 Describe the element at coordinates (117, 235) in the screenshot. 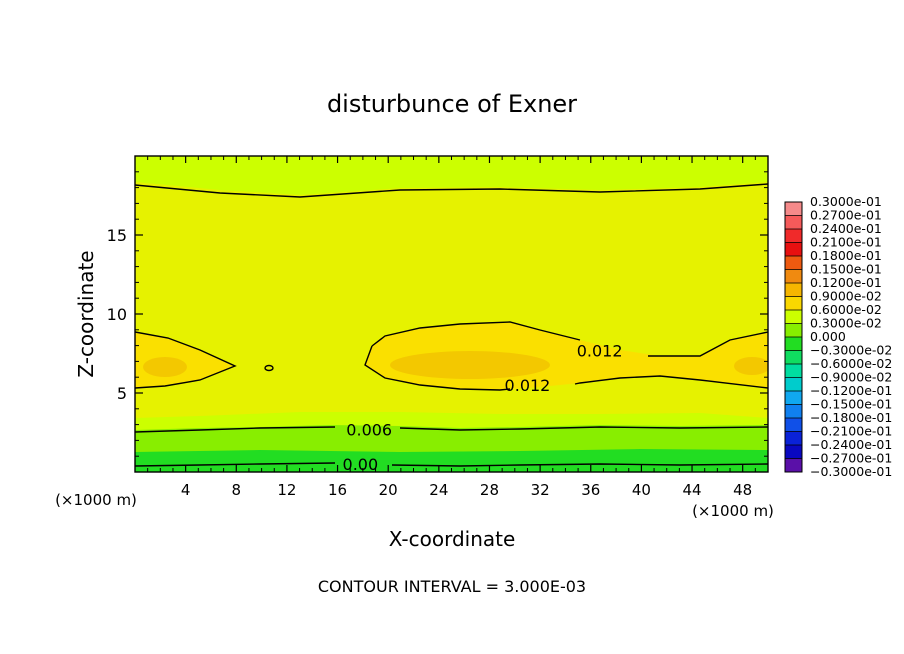

I see `y-tick-label: 15` at that location.